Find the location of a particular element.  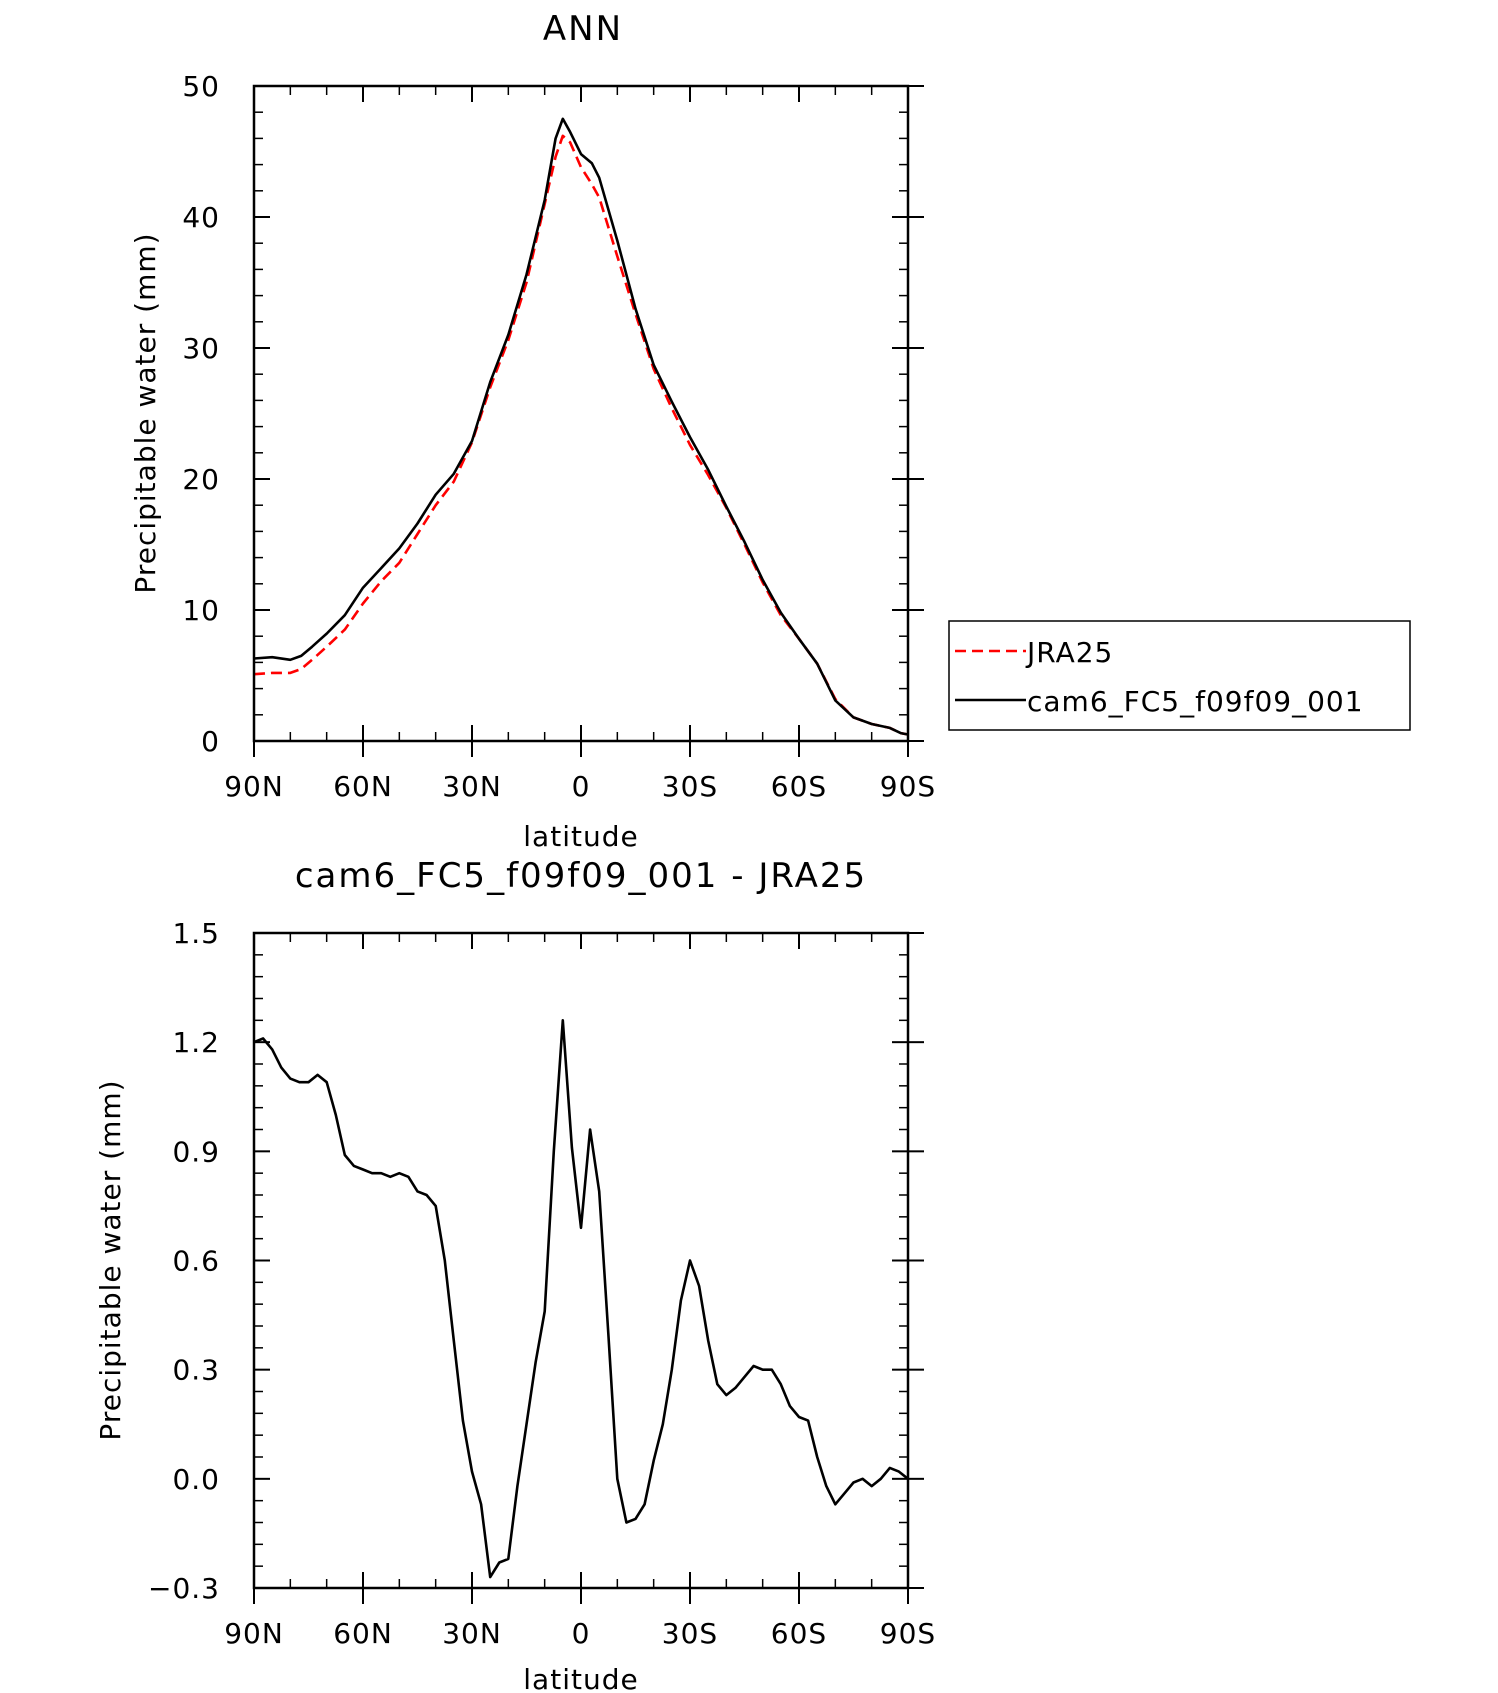

bottom-x-tick-label: 90N is located at coordinates (254, 1633).